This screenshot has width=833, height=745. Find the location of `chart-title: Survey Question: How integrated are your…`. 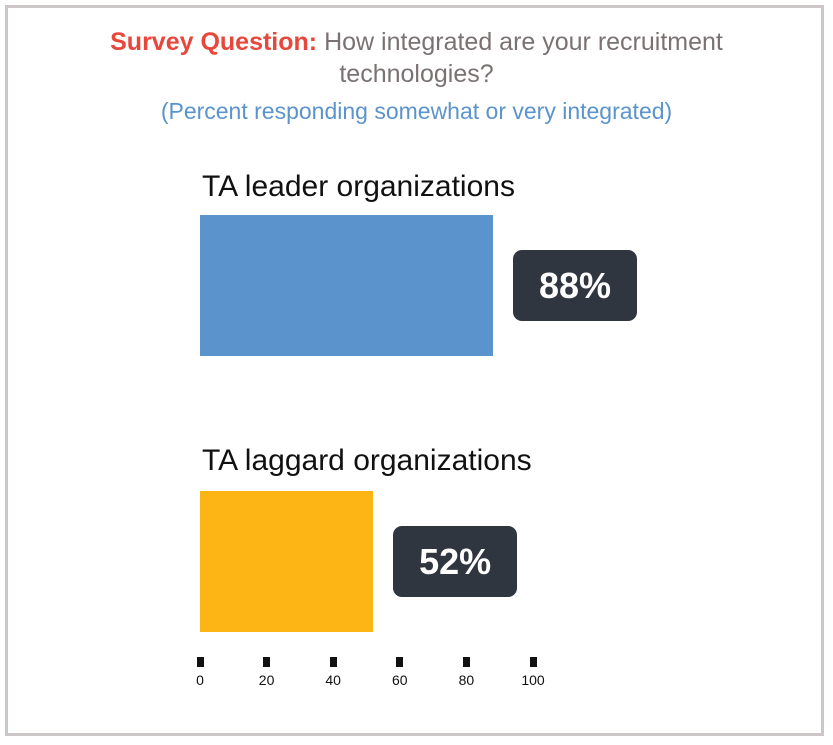

chart-title: Survey Question: How integrated are your… is located at coordinates (416, 58).